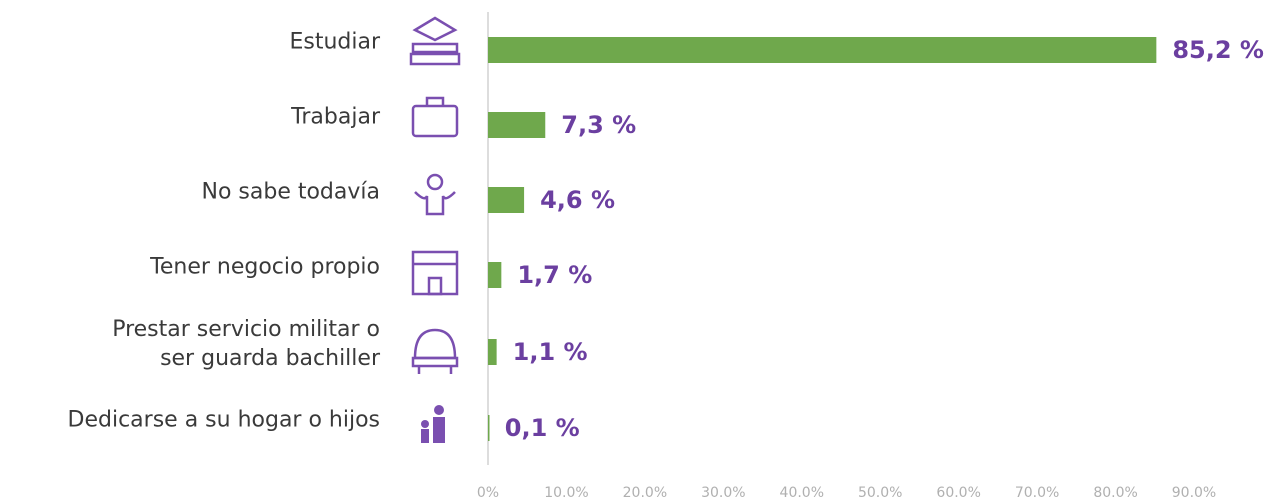  What do you see at coordinates (223, 420) in the screenshot?
I see `category-label: Dedicarse a su hogar o hijos` at bounding box center [223, 420].